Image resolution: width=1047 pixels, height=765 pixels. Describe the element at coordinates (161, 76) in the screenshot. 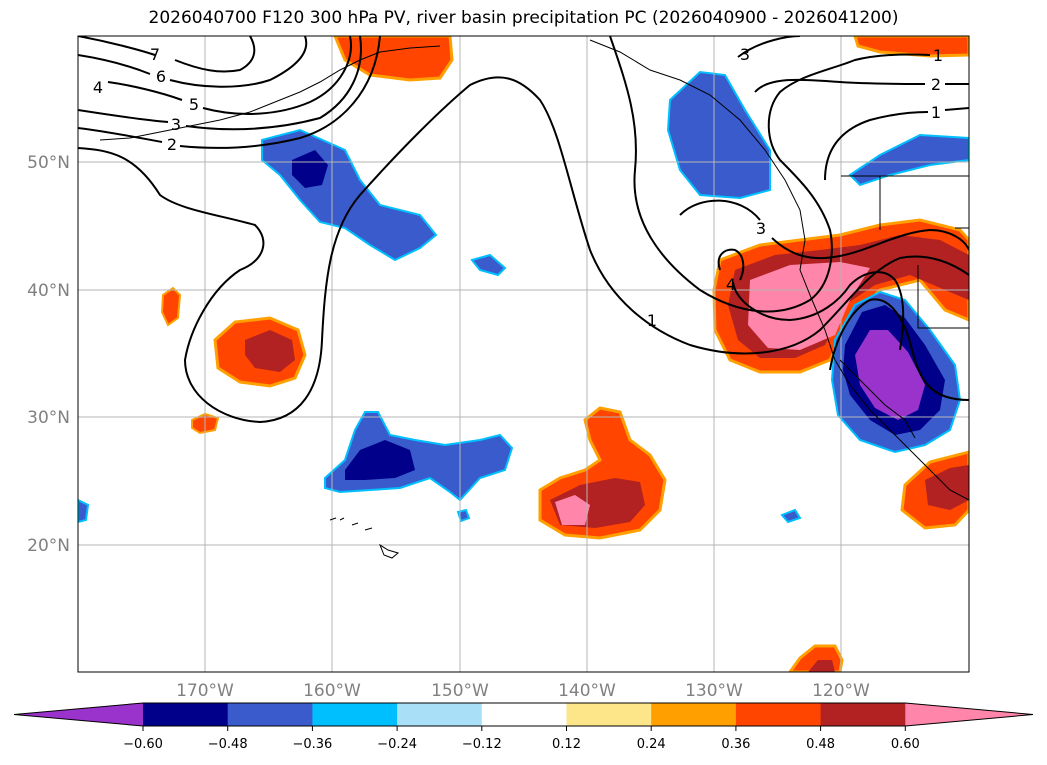

I see `contour-label: 6` at that location.